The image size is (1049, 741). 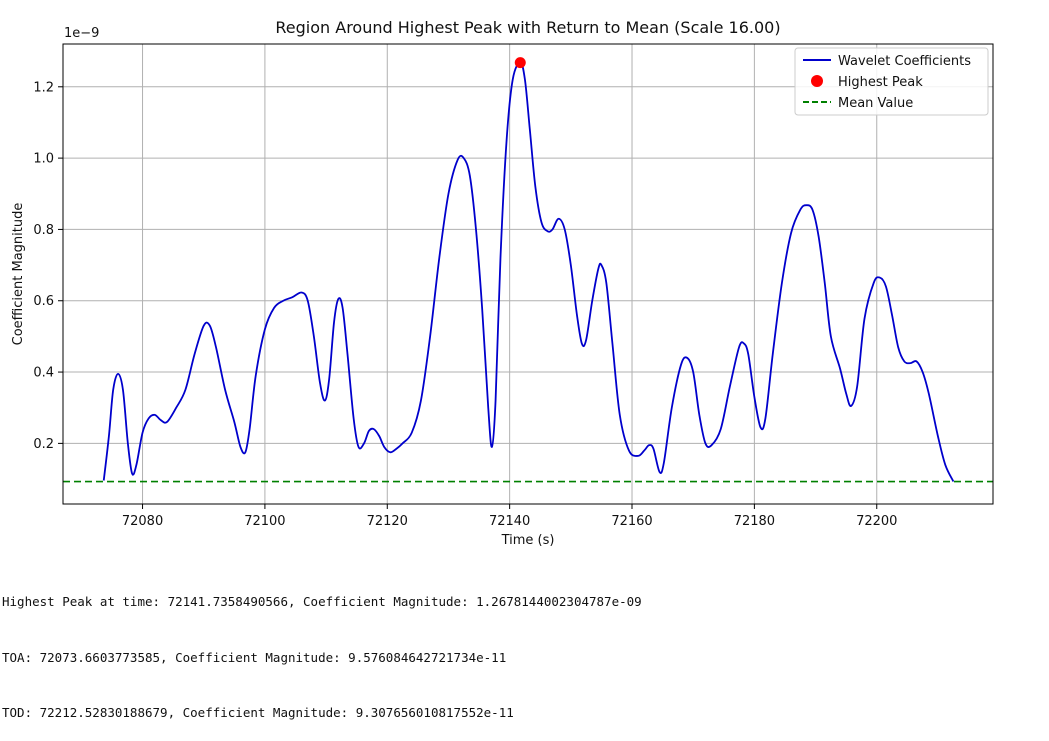 I want to click on legend-label-mean-value: Mean Value, so click(x=875, y=103).